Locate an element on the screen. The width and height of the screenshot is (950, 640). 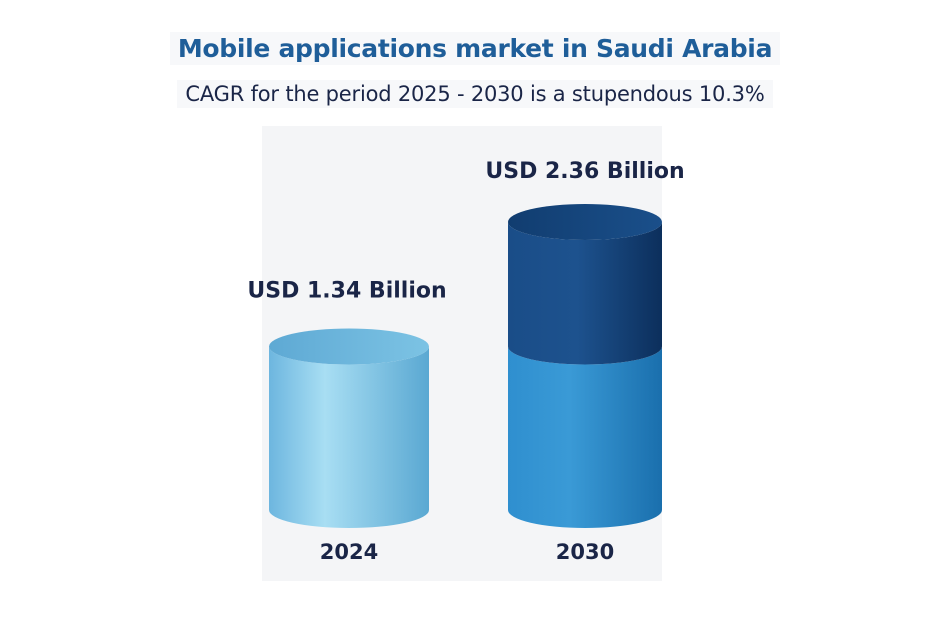
bar-2030-body-upper is located at coordinates (585, 293).